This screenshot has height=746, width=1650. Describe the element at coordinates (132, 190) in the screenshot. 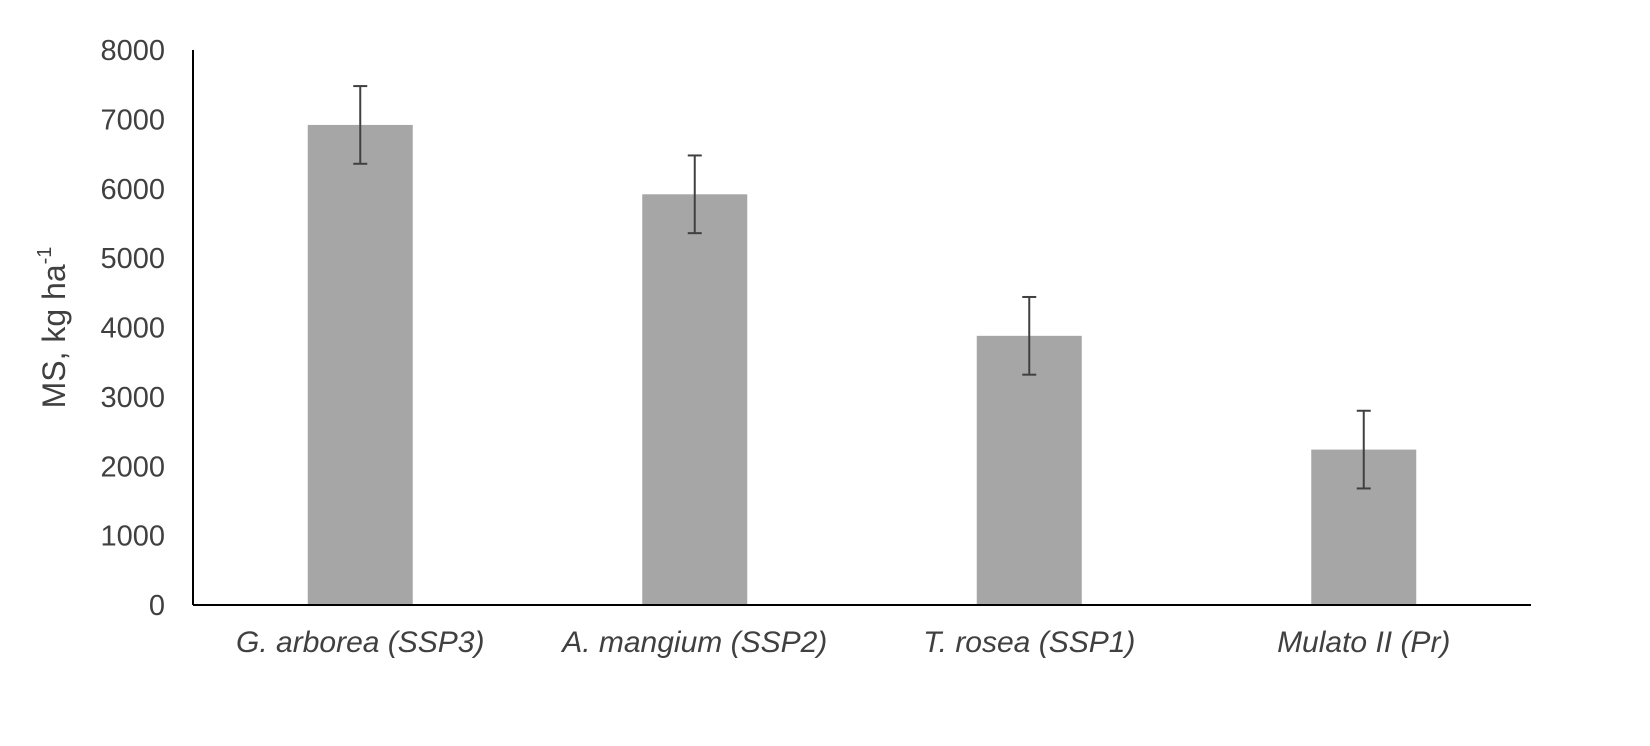

I see `y-tick-label-6000: 6000` at that location.